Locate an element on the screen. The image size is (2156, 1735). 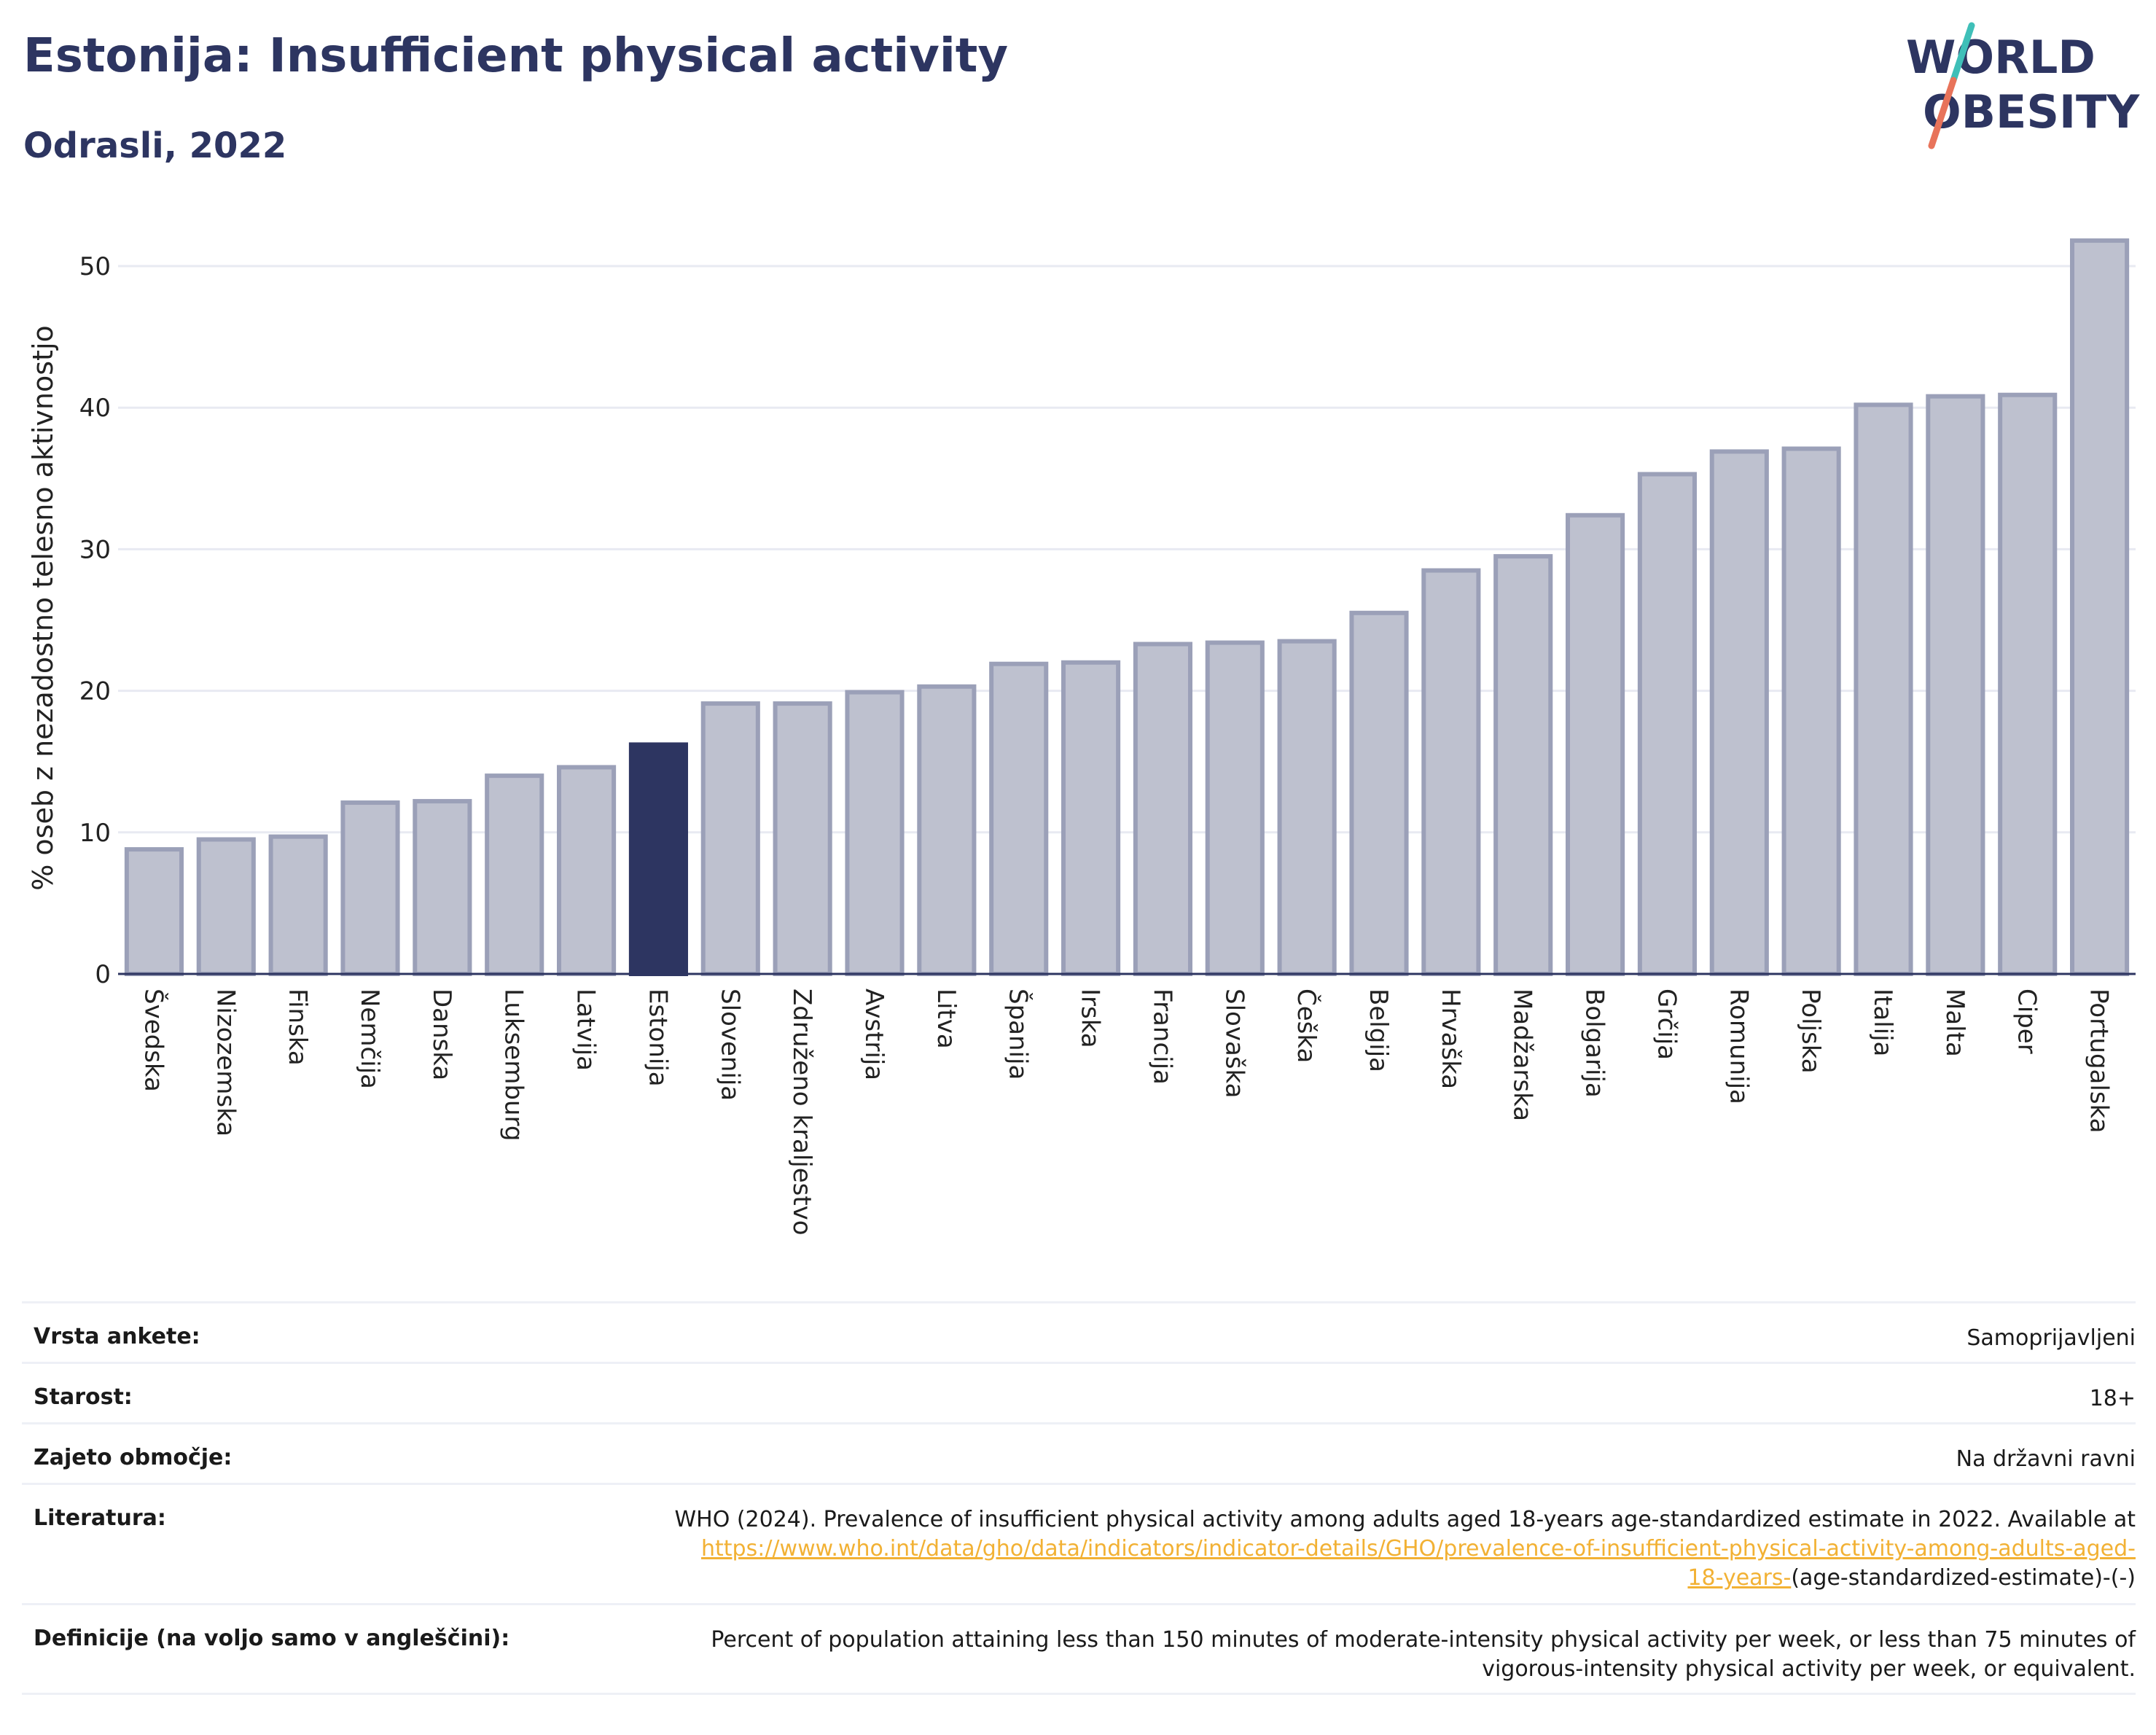
bar-slovenija is located at coordinates (730, 838).